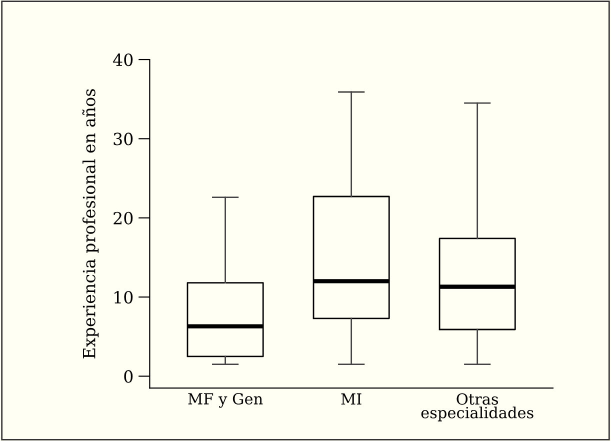 This screenshot has height=441, width=611. I want to click on y-axis-title: Experiencia profesional en años, so click(90, 223).